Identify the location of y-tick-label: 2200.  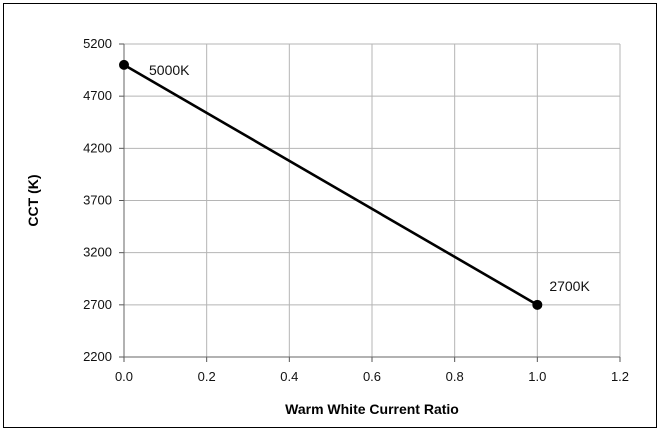
(97, 356).